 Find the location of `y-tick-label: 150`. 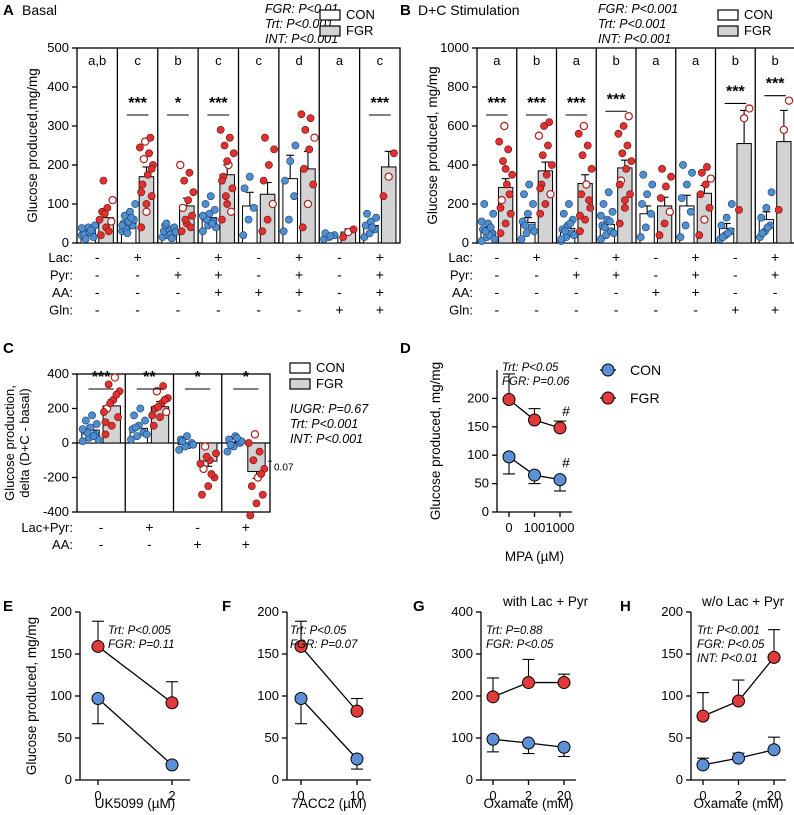

y-tick-label: 150 is located at coordinates (478, 426).